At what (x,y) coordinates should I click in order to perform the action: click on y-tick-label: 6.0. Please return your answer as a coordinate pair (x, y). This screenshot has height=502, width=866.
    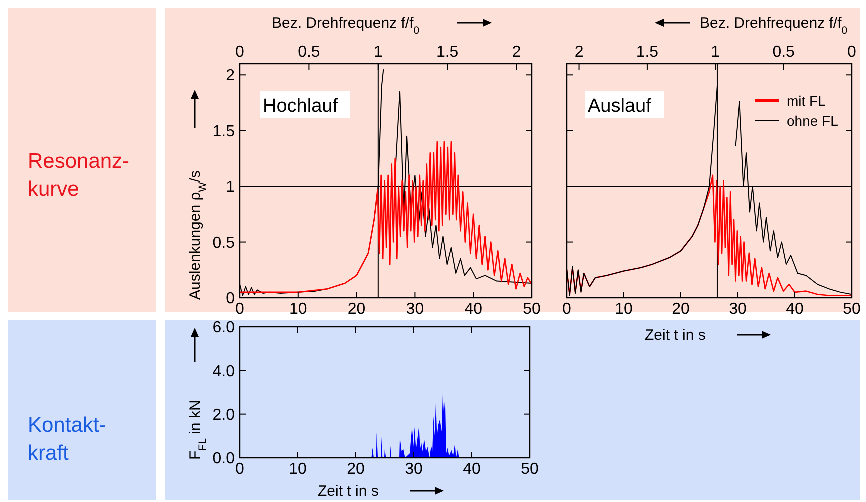
    Looking at the image, I should click on (224, 328).